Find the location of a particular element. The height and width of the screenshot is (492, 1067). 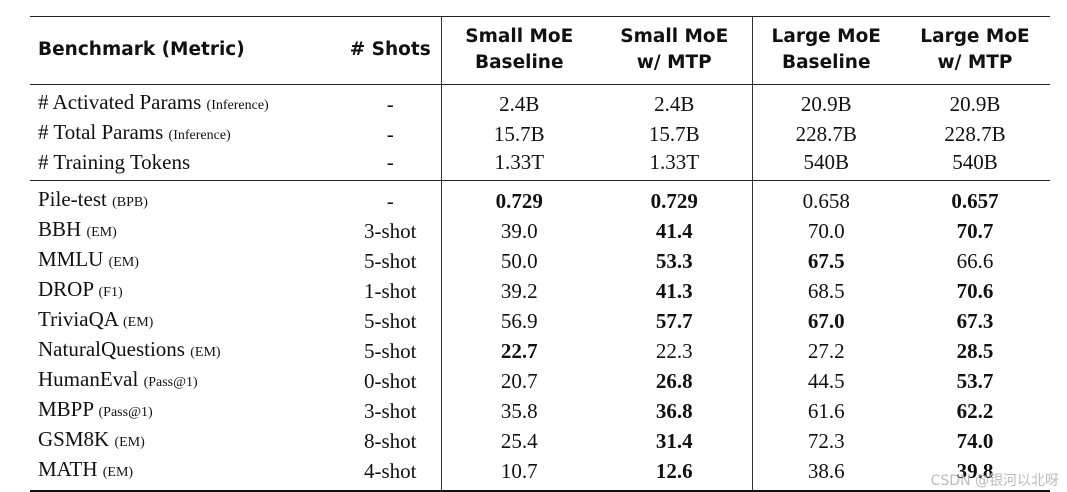

value-cell: 50.0 is located at coordinates (519, 261).